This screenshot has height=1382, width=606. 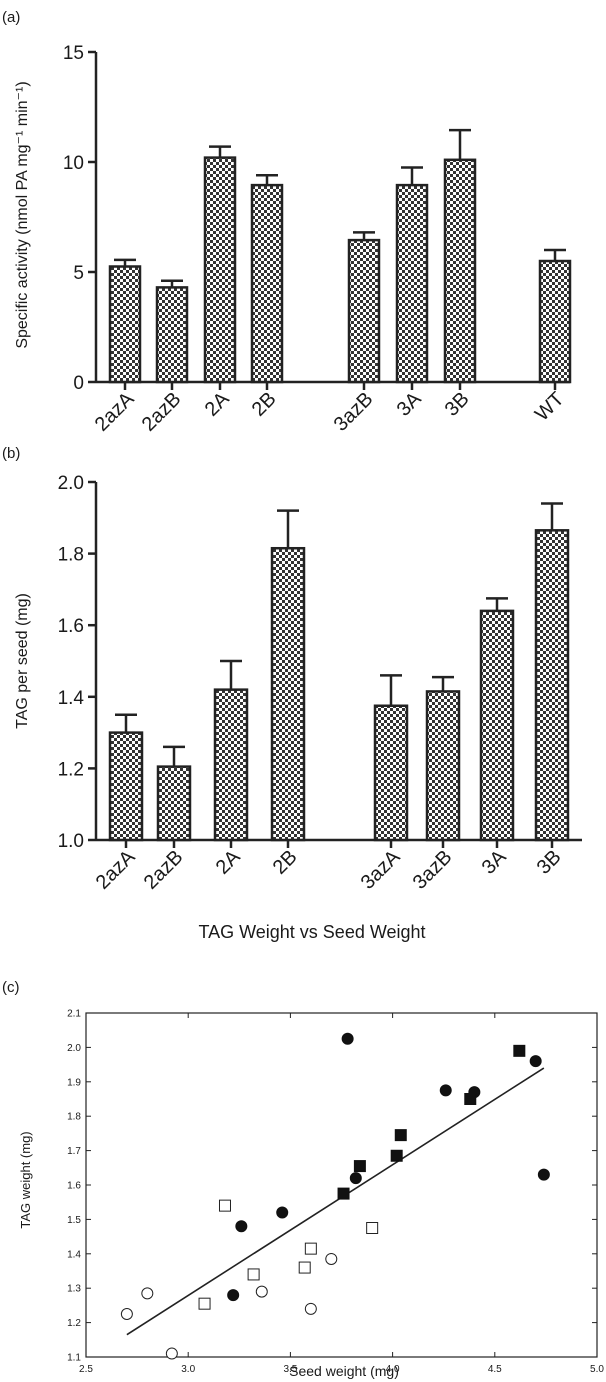 What do you see at coordinates (73, 163) in the screenshot?
I see `a-y-tick-label: 10` at bounding box center [73, 163].